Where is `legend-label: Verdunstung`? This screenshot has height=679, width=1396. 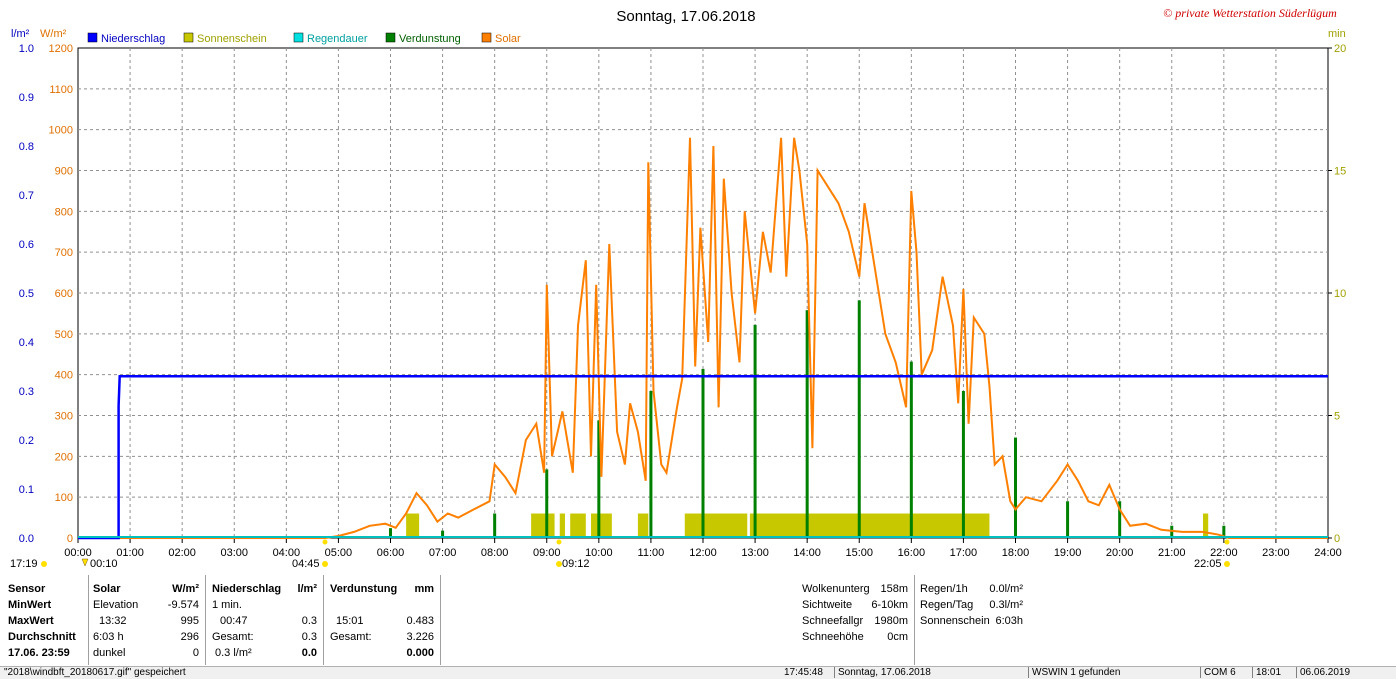 legend-label: Verdunstung is located at coordinates (430, 39).